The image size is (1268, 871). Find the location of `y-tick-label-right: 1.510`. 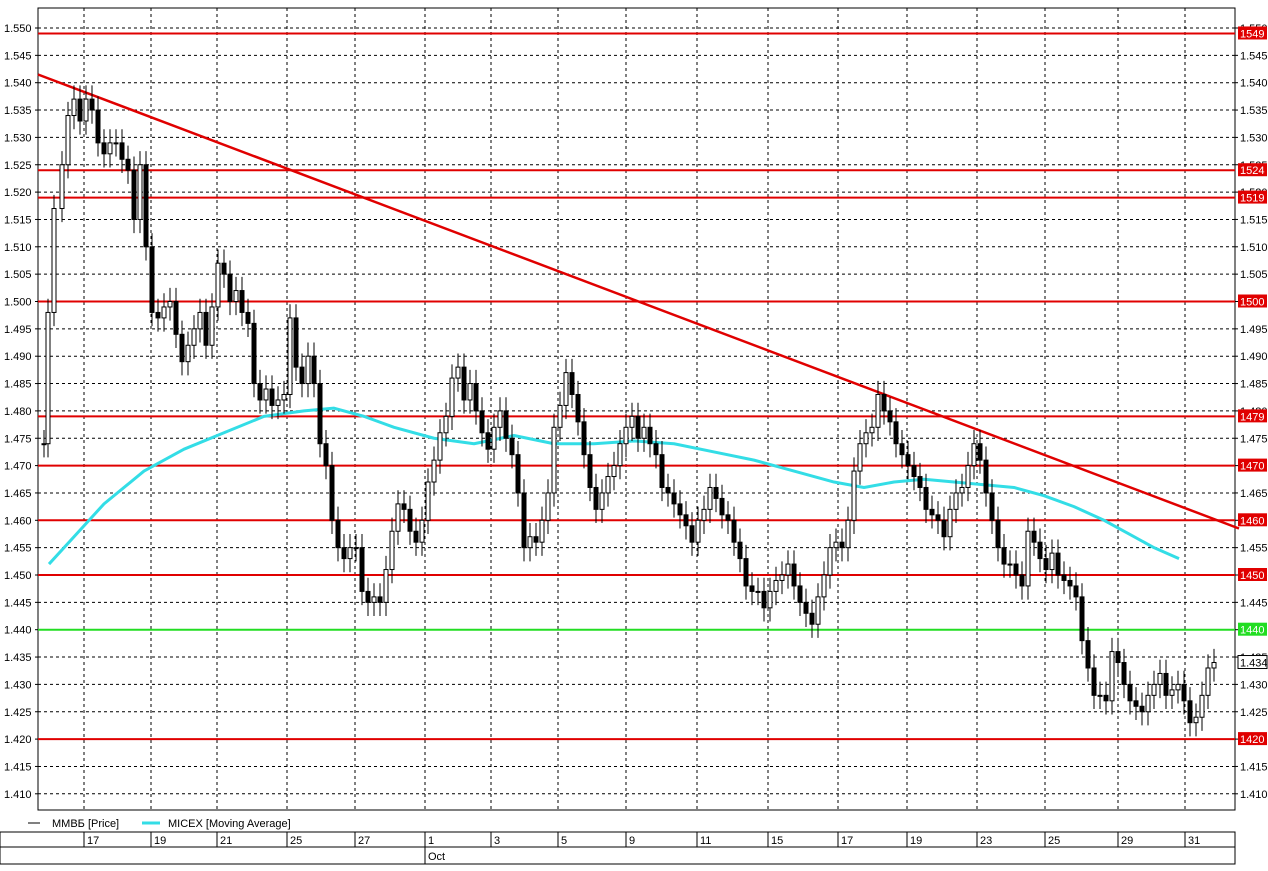

y-tick-label-right: 1.510 is located at coordinates (1254, 248).